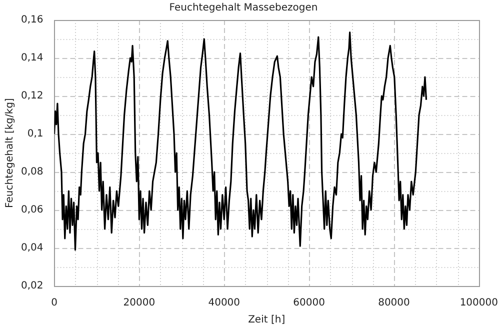  Describe the element at coordinates (309, 303) in the screenshot. I see `x-tick-label: 60000` at that location.